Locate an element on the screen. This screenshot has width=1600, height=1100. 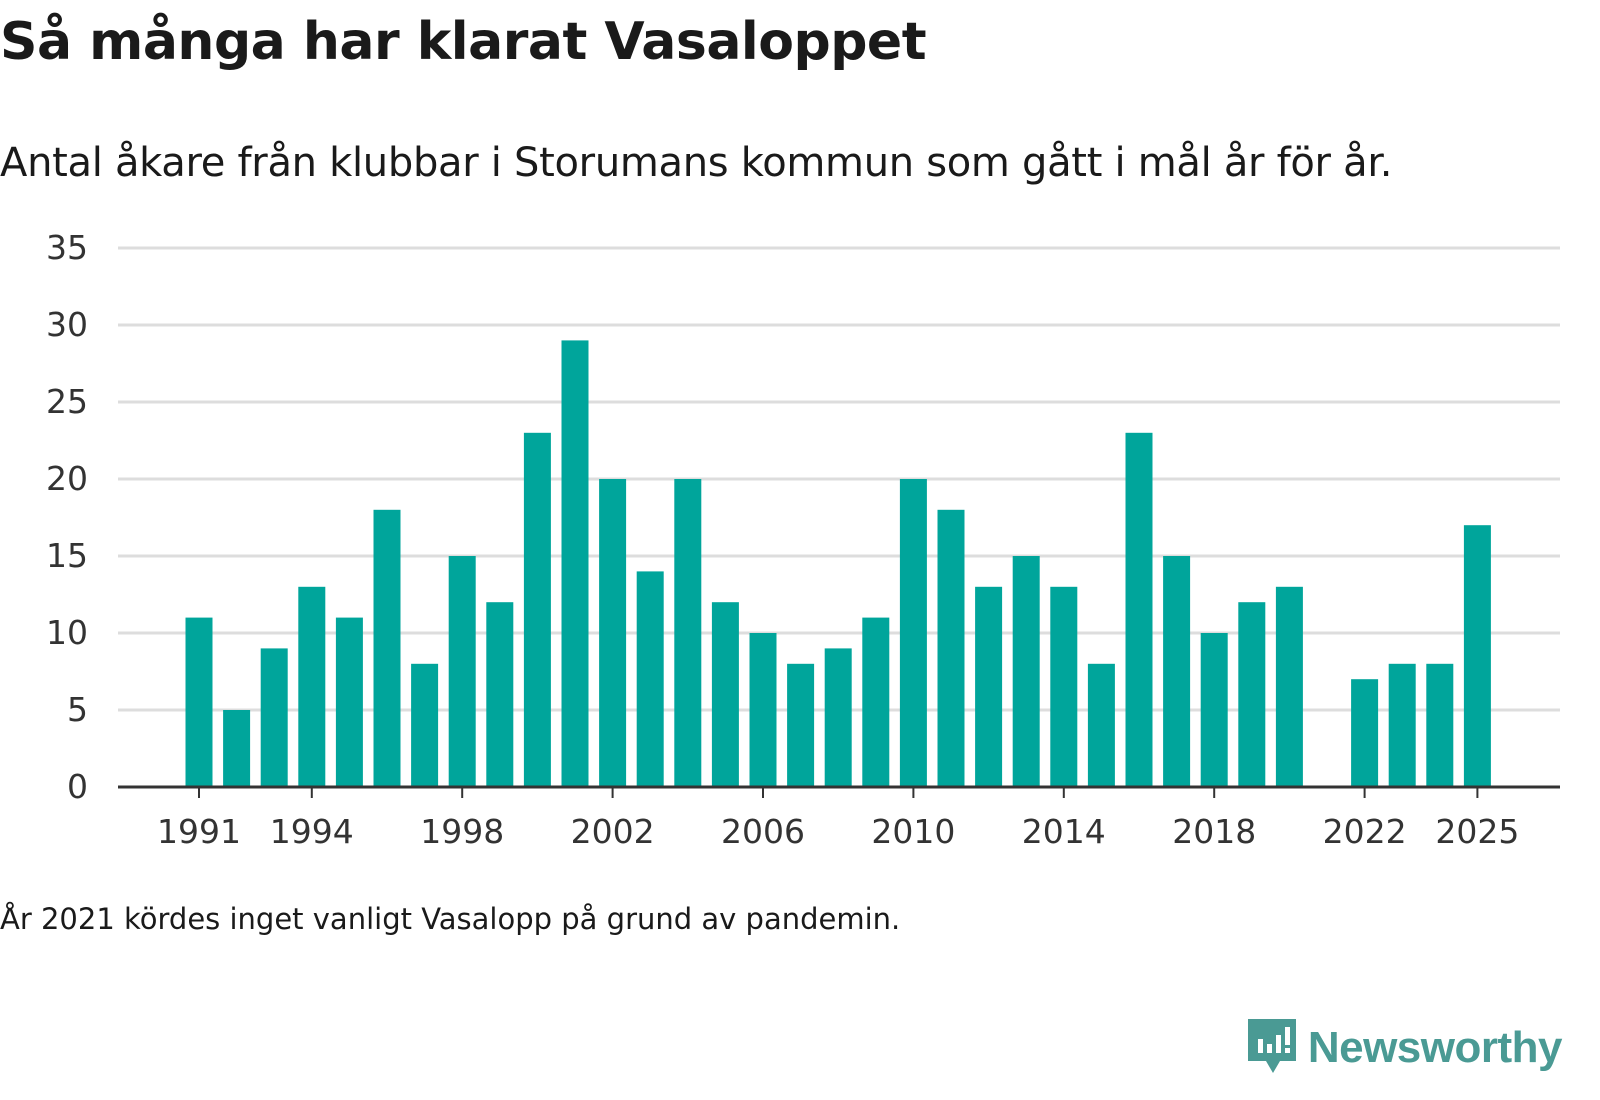
x-tick-label: 1994 is located at coordinates (312, 831).